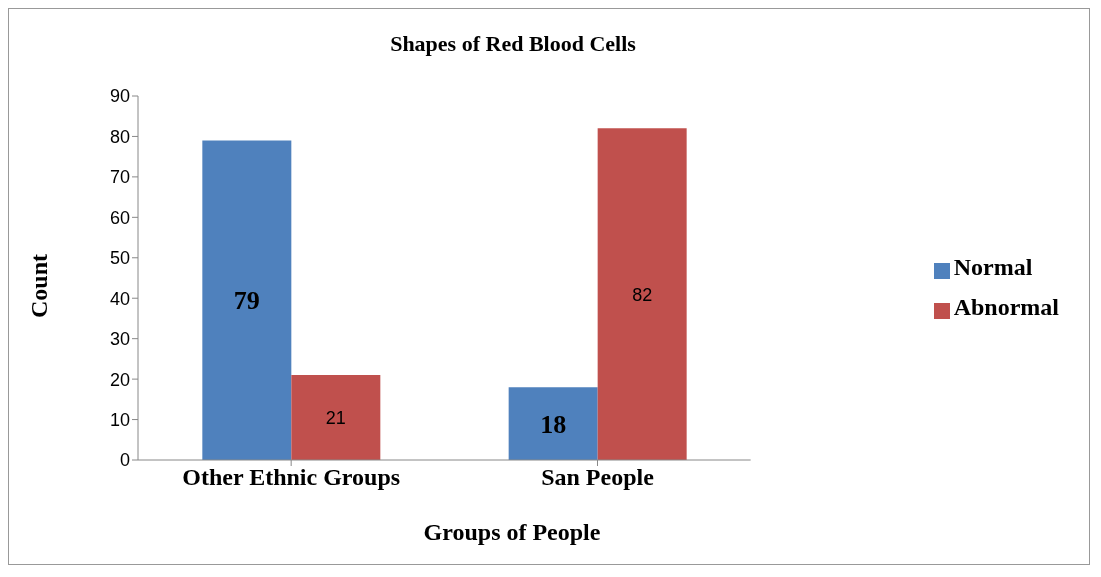 This screenshot has height=577, width=1101. Describe the element at coordinates (513, 44) in the screenshot. I see `chart-title: Shapes of Red Blood Cells` at that location.